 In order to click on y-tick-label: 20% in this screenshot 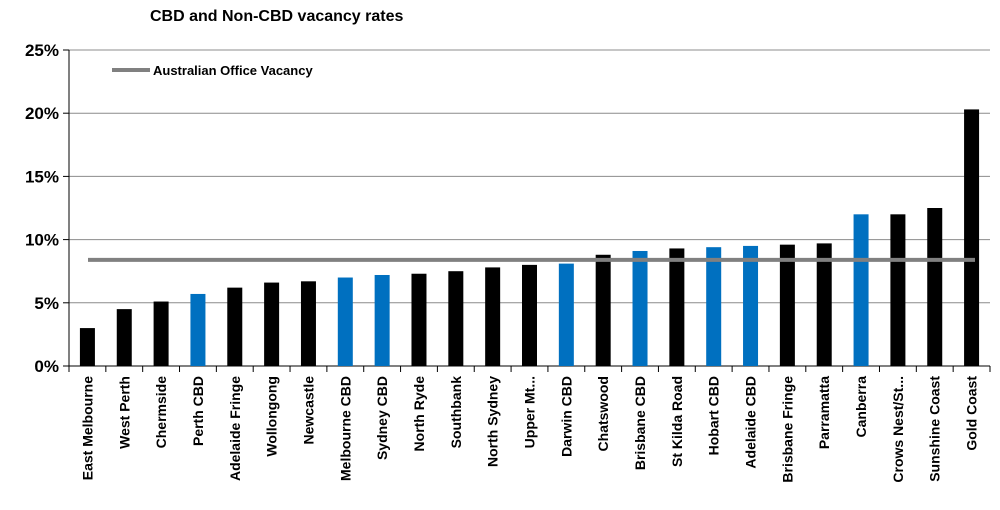, I will do `click(42, 113)`.